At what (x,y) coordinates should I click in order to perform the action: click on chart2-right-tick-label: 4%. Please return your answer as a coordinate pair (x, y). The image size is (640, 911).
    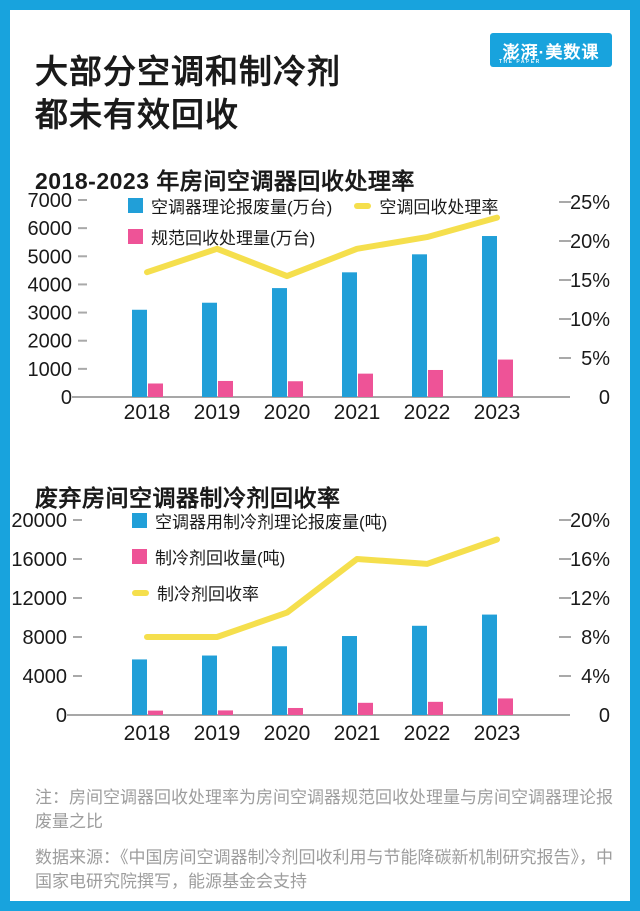
    Looking at the image, I should click on (595, 677).